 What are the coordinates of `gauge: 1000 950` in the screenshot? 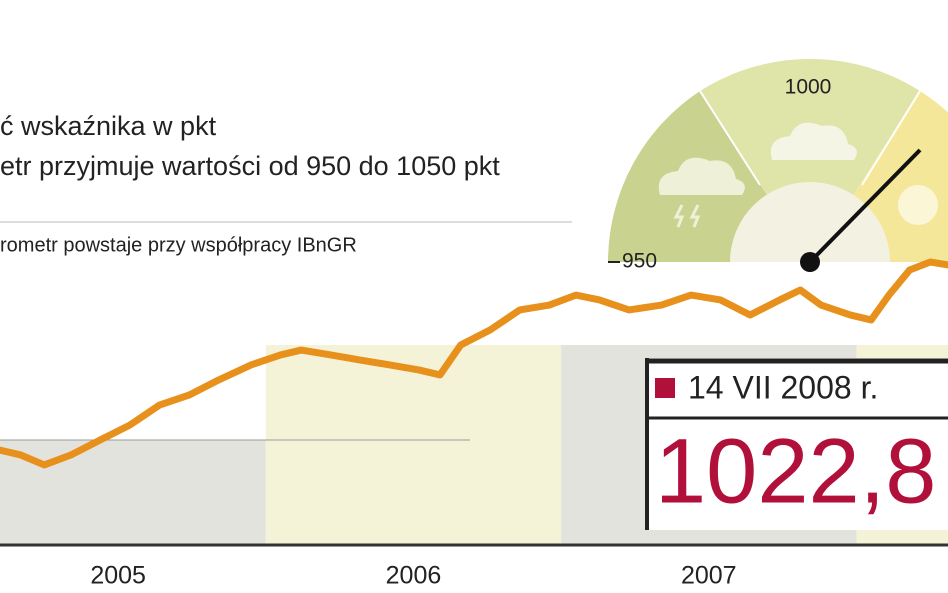 It's located at (778, 165).